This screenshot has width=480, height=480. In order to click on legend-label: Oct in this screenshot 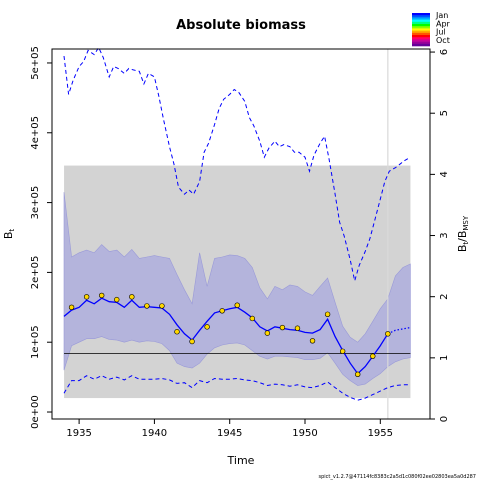, I will do `click(443, 40)`.